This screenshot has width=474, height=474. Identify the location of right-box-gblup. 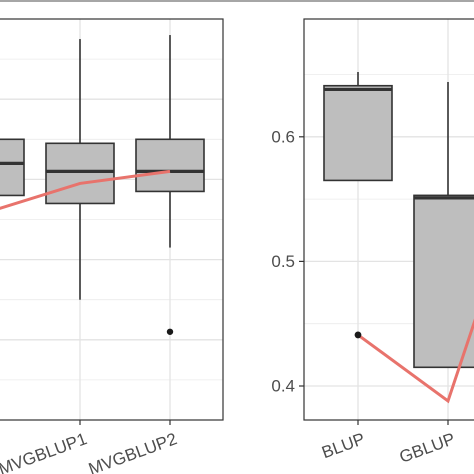
(443, 281).